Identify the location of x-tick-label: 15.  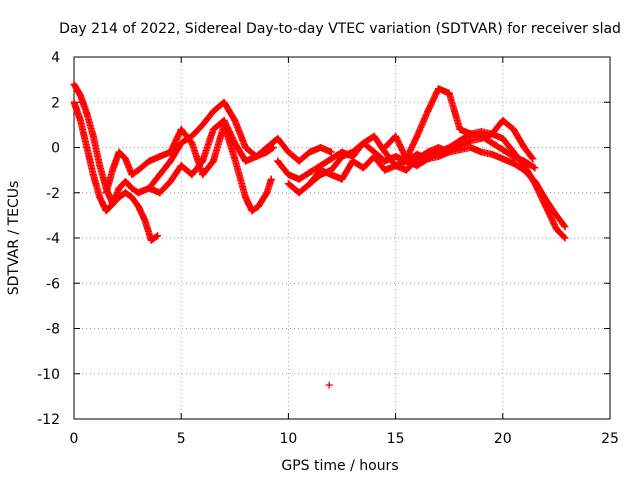
(396, 439).